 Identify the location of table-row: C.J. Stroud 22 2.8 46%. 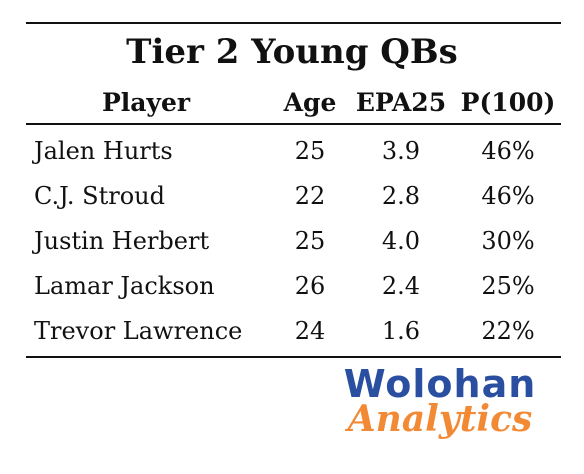
(293, 196).